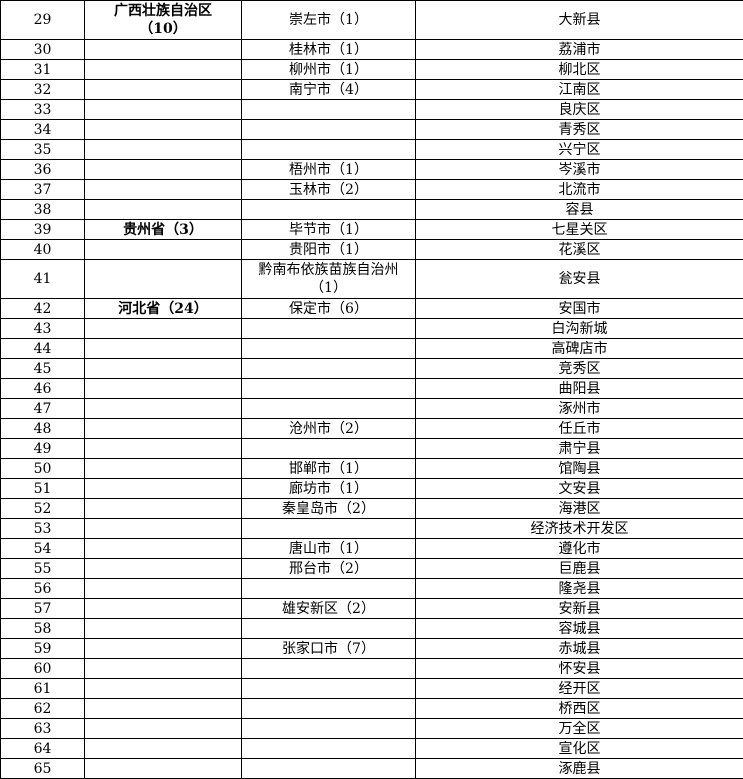 The image size is (743, 779). Describe the element at coordinates (371, 688) in the screenshot. I see `table-row: 61 经开区` at that location.